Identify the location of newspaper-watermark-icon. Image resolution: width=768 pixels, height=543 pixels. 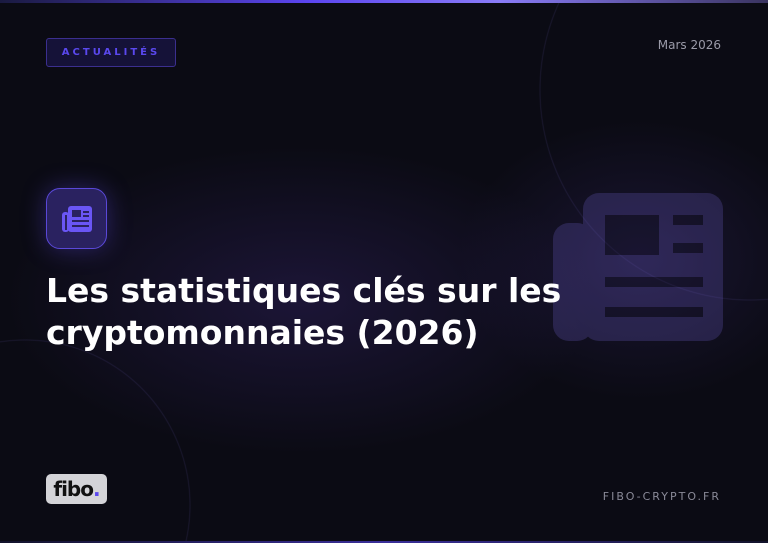
(638, 267).